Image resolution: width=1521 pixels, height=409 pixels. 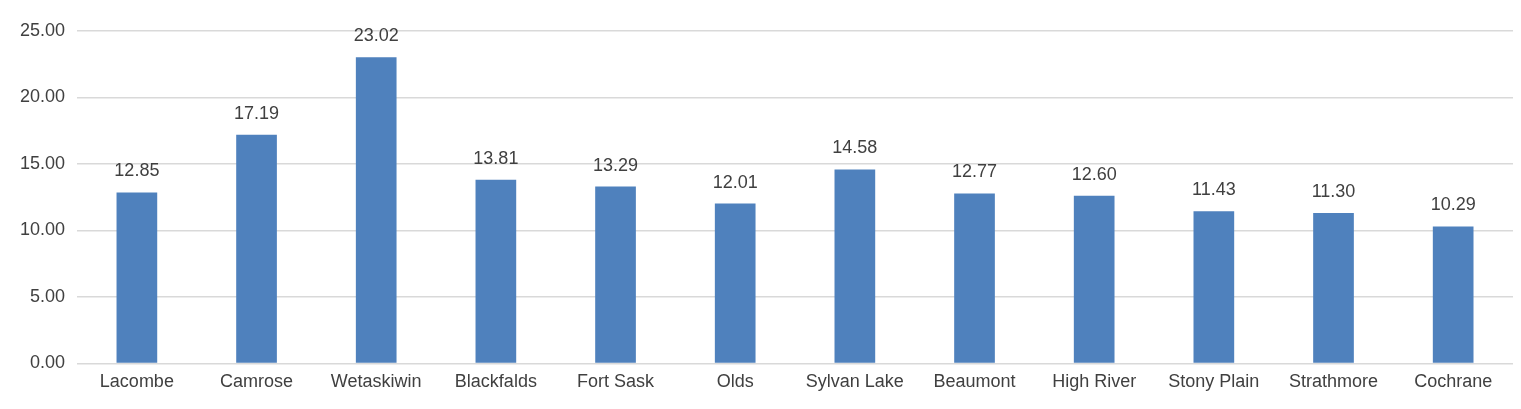 I want to click on x-tick-label: Camrose, so click(x=257, y=381).